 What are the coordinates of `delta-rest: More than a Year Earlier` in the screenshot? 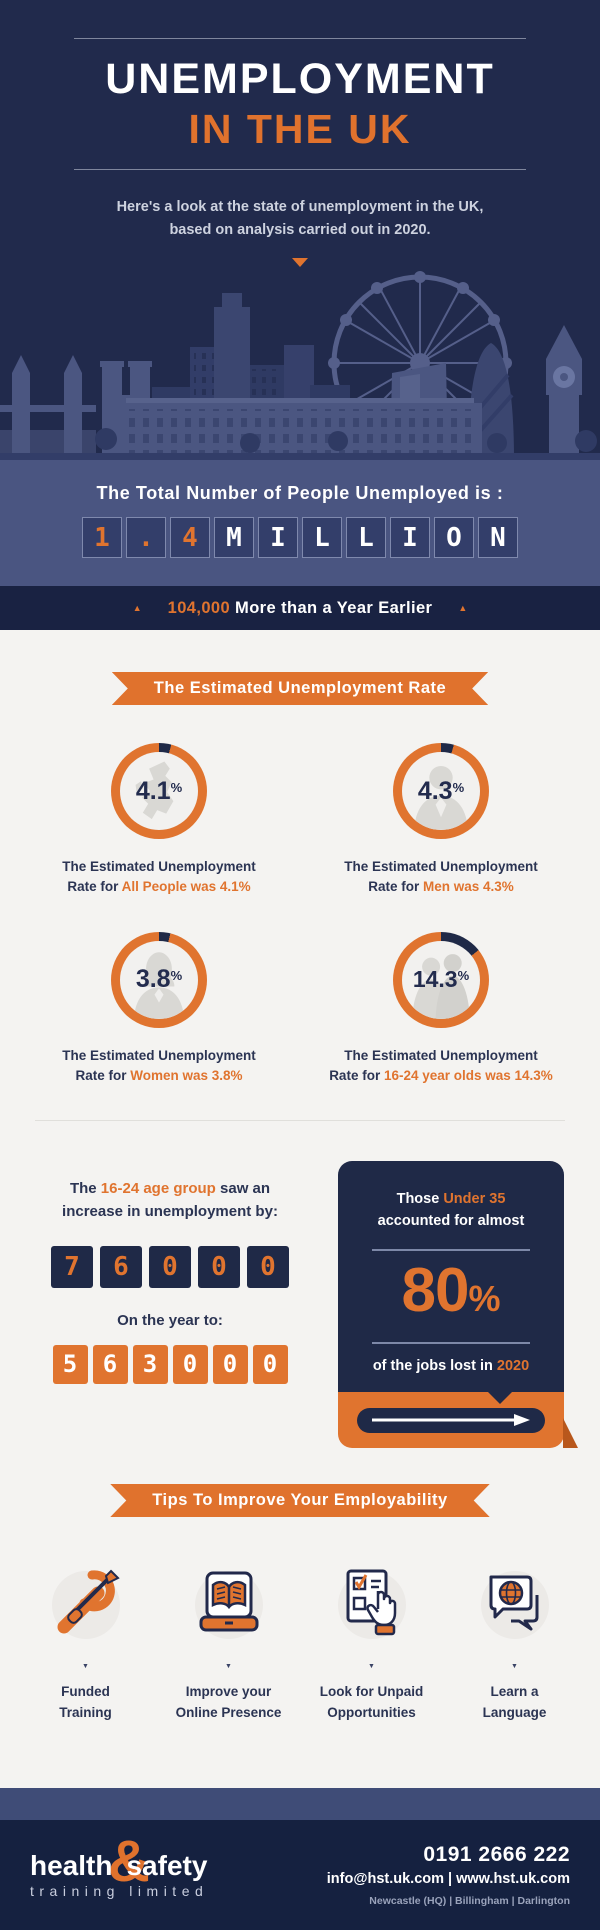 It's located at (331, 607).